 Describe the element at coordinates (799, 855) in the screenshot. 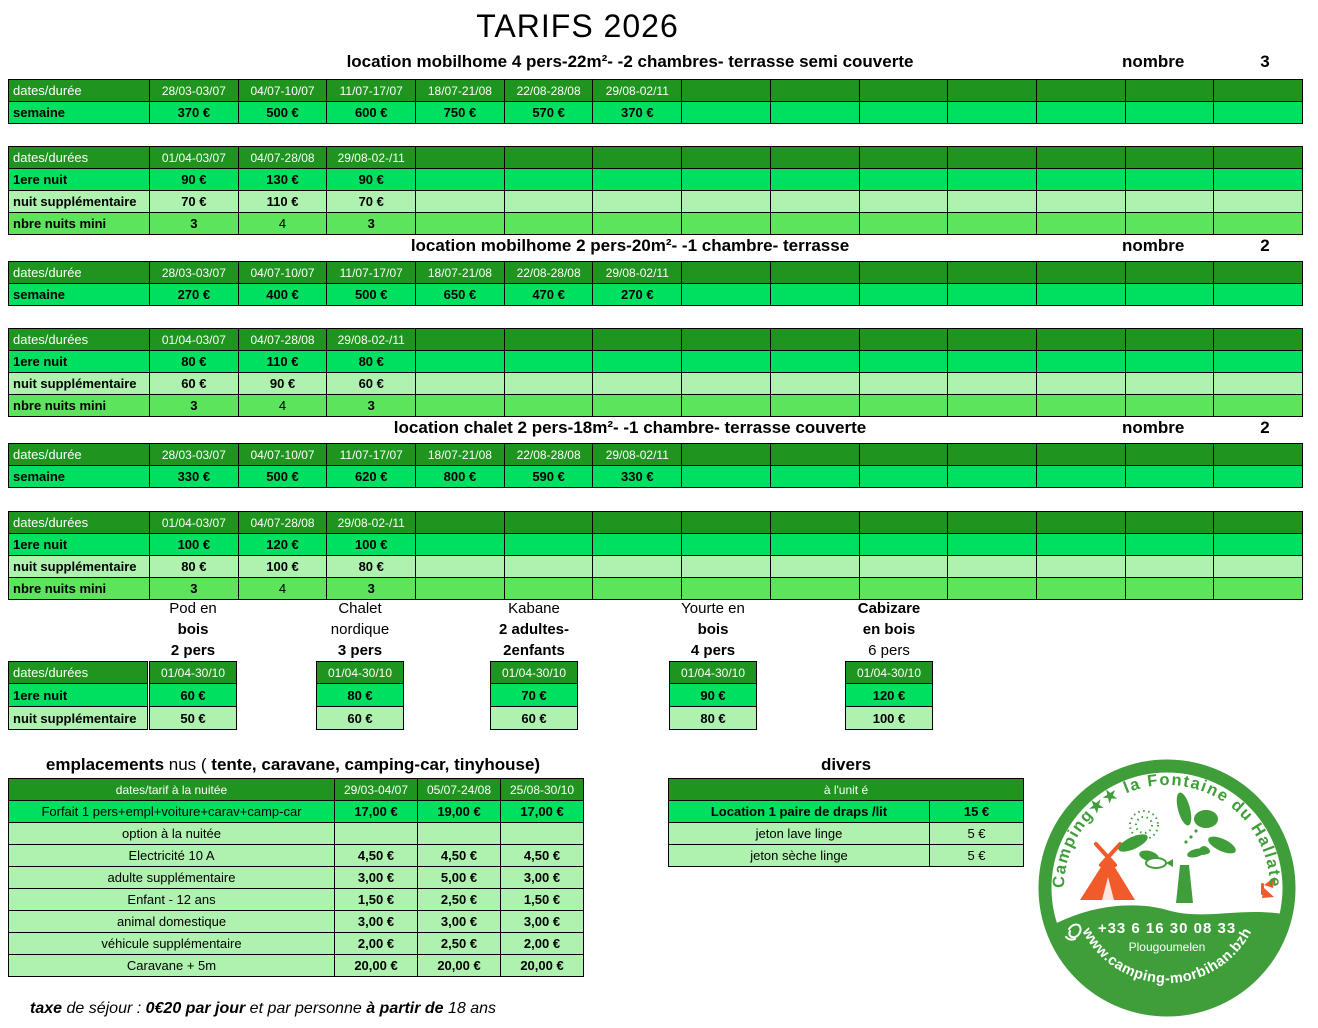

I see `row-label: jeton sèche linge` at that location.